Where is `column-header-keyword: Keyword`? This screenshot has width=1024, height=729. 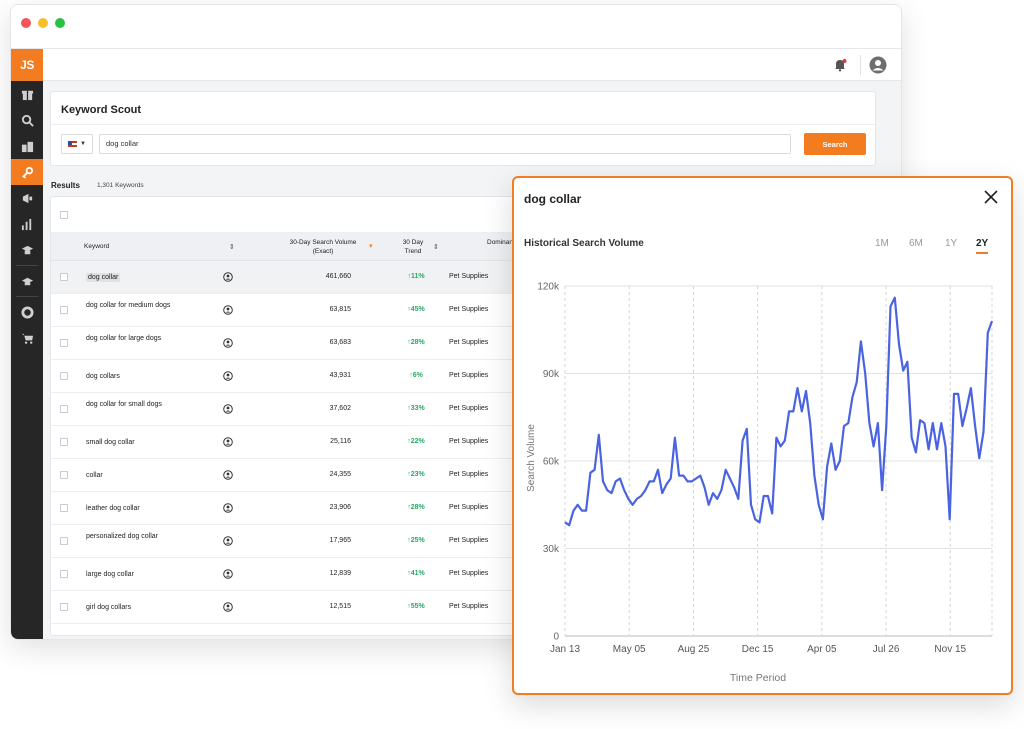 column-header-keyword: Keyword is located at coordinates (97, 246).